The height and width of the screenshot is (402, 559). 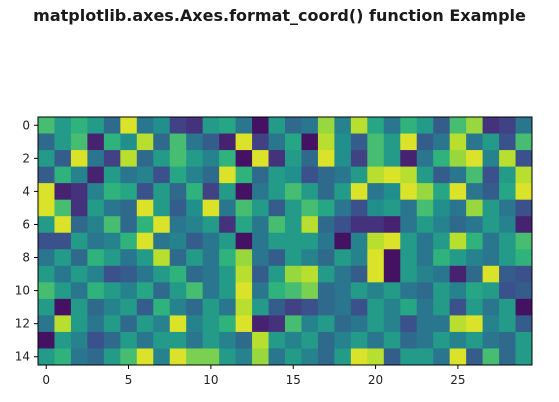 I want to click on x-tick-label: 5, so click(x=129, y=380).